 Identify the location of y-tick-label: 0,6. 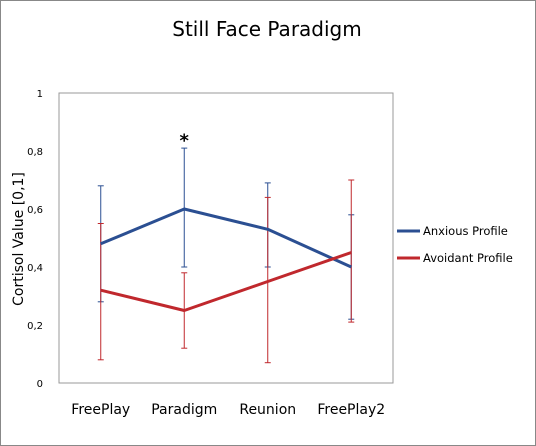
(35, 210).